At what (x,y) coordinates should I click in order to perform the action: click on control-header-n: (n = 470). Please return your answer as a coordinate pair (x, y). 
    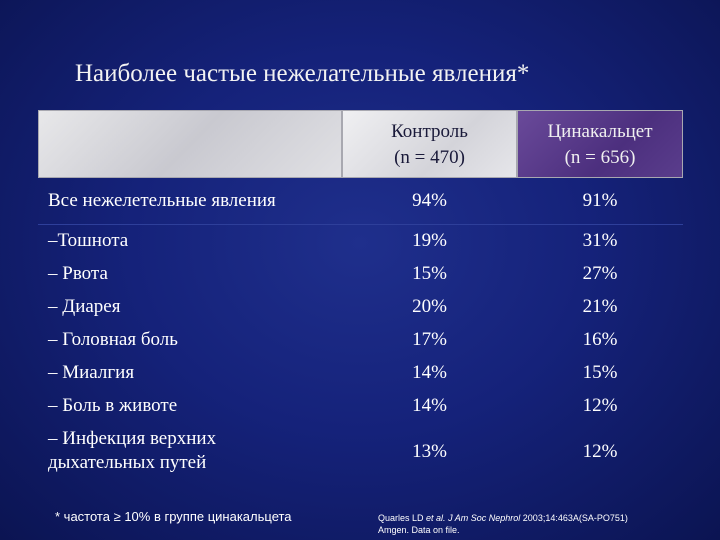
    Looking at the image, I should click on (429, 157).